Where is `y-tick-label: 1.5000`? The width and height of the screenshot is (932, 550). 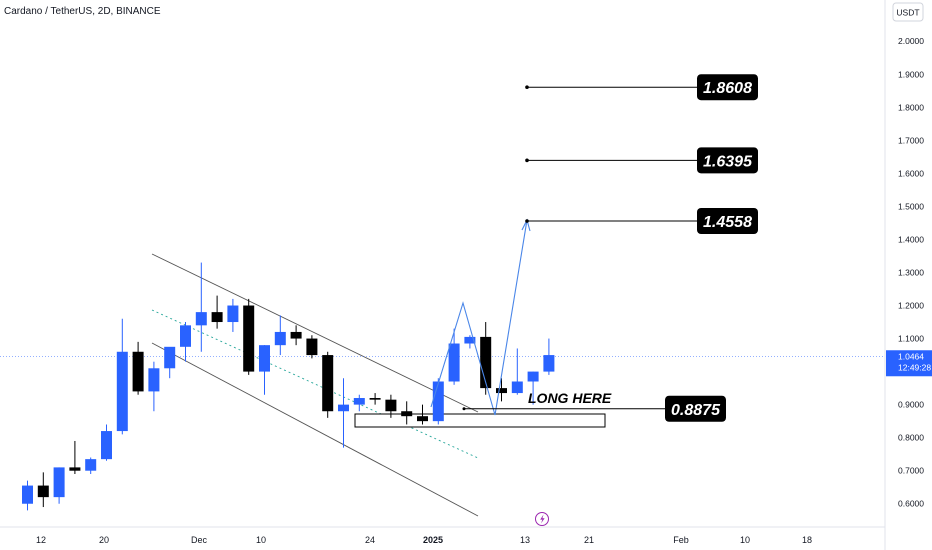
y-tick-label: 1.5000 is located at coordinates (911, 206).